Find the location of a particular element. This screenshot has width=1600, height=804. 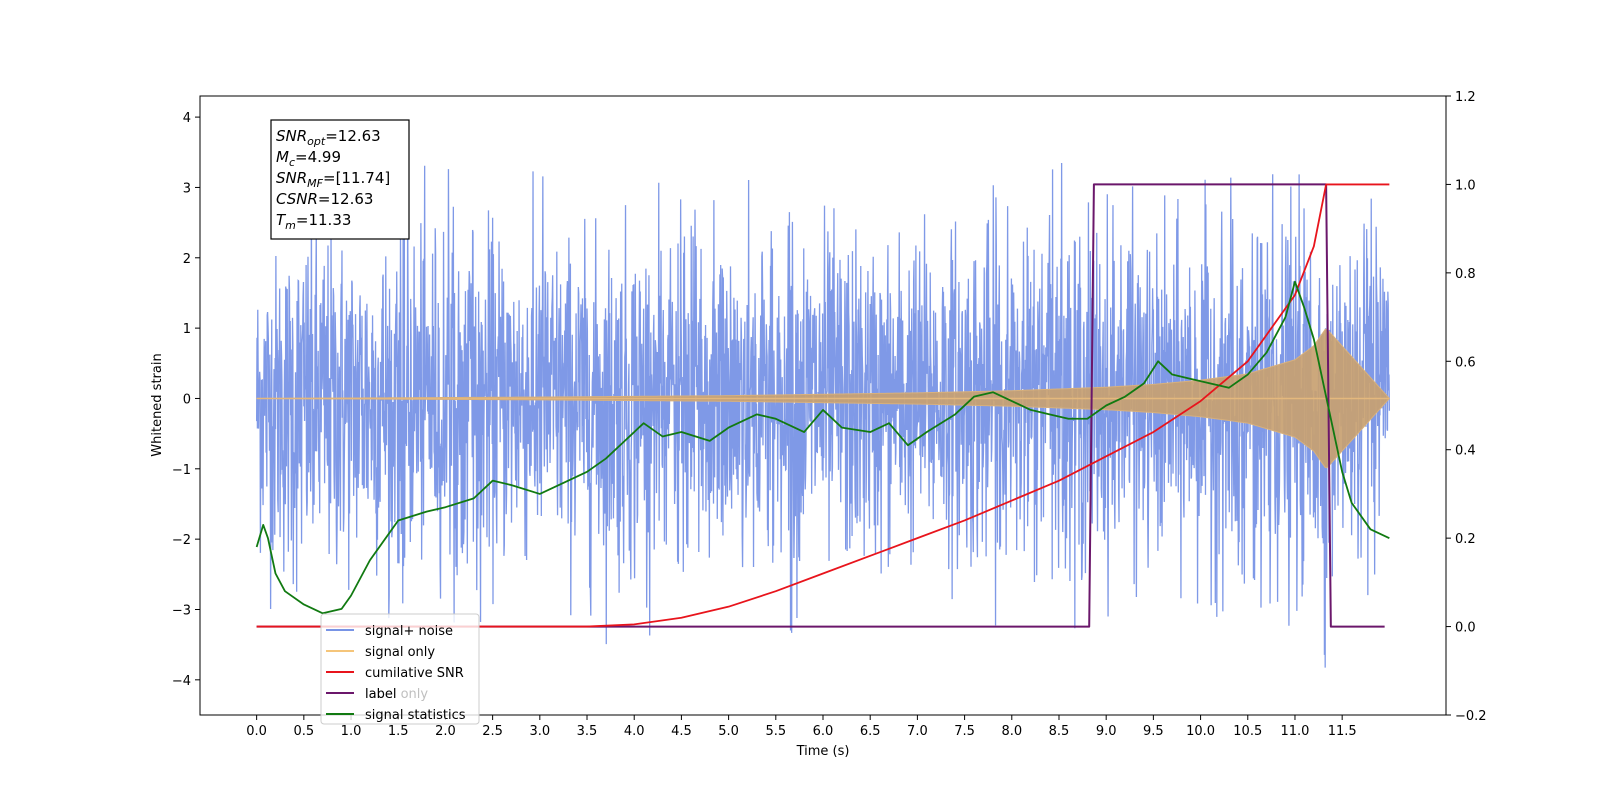

x-tick-label: 11.0 is located at coordinates (1294, 731).